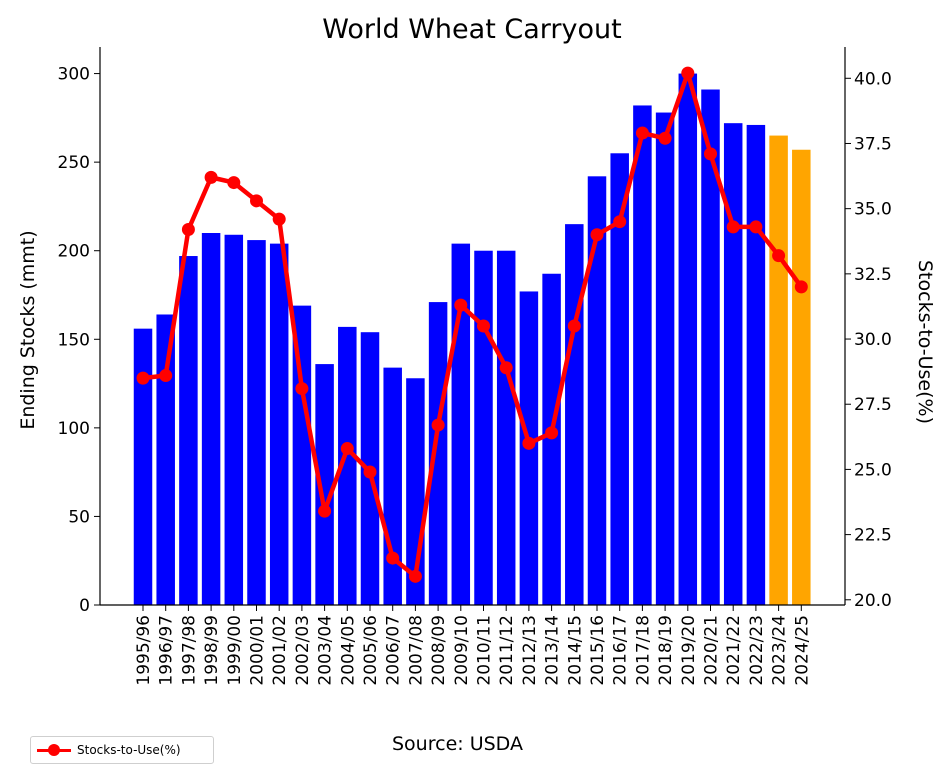  Describe the element at coordinates (439, 650) in the screenshot. I see `x-tick-label: 2008/09` at that location.